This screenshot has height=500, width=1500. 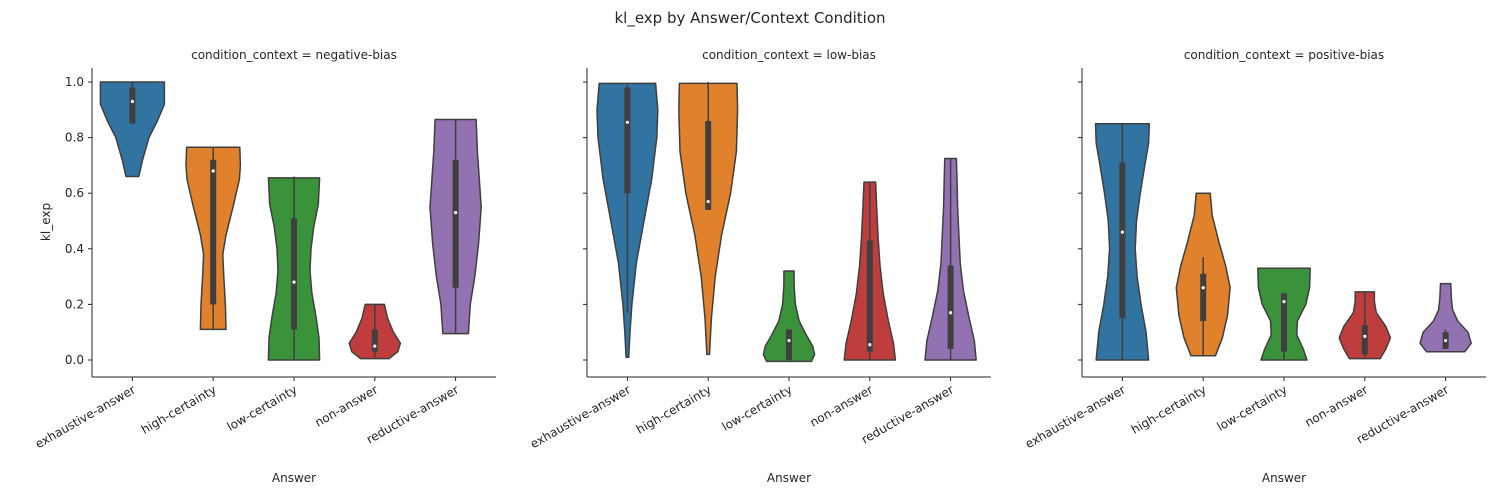 What do you see at coordinates (74, 82) in the screenshot?
I see `y-tick-label: 1.0` at bounding box center [74, 82].